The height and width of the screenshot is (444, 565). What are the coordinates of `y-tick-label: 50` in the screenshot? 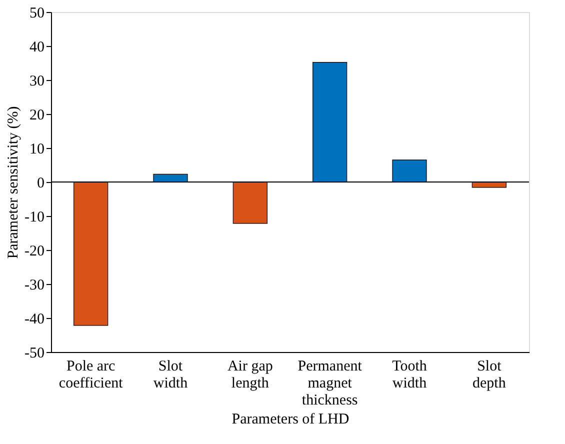 It's located at (37, 14).